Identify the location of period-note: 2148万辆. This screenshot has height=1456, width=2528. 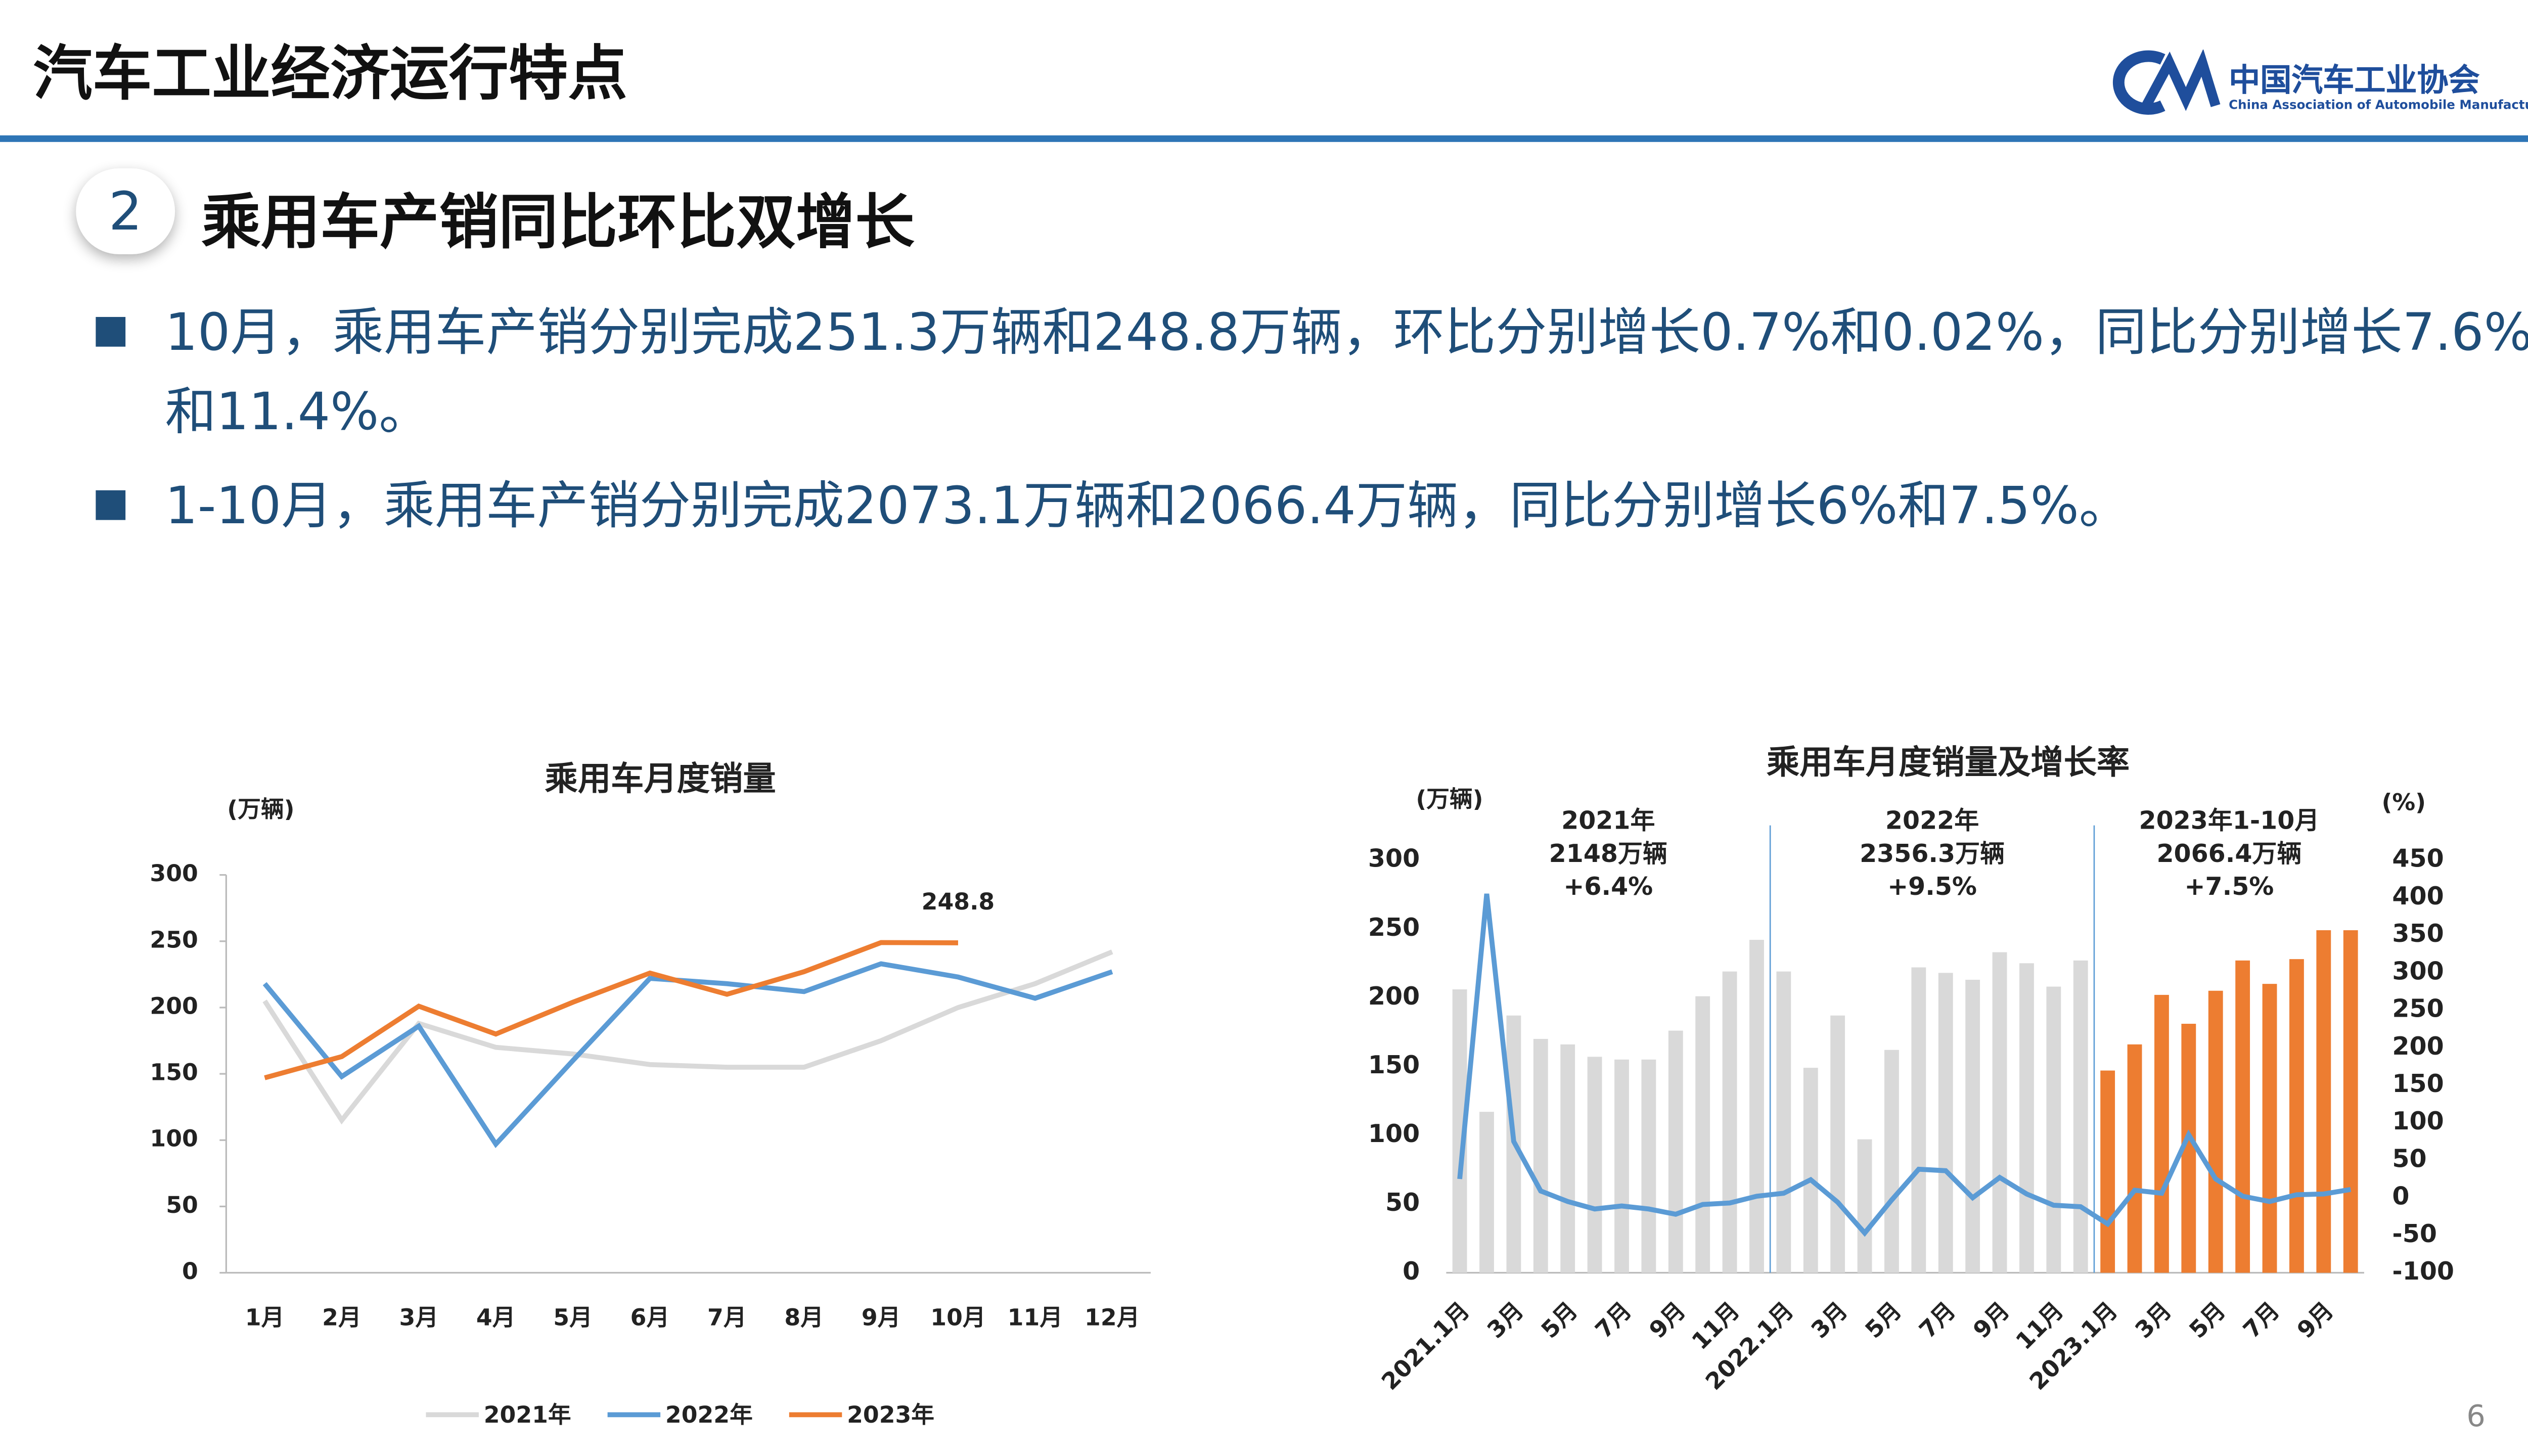
(1608, 853).